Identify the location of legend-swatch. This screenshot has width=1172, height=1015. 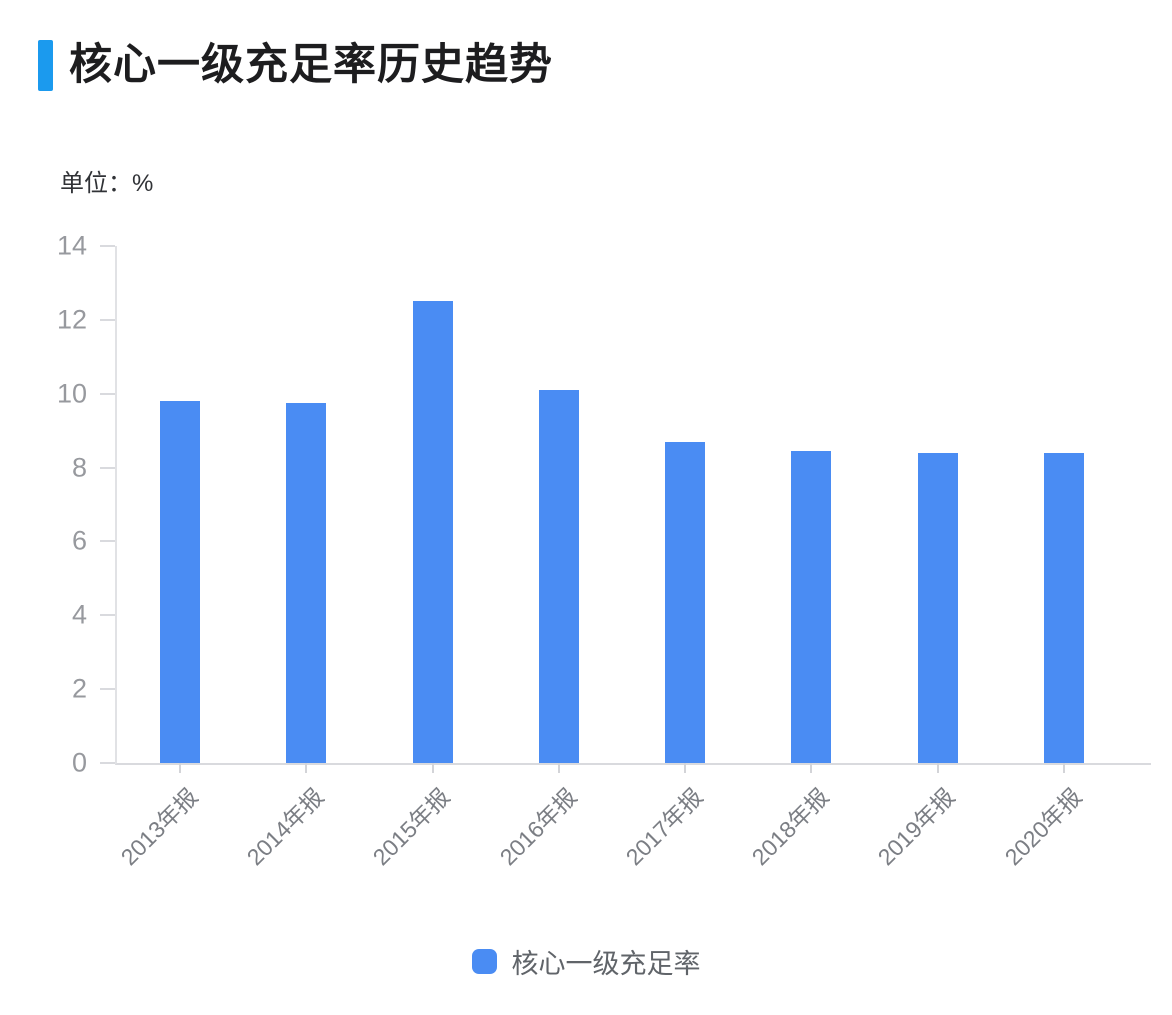
(484, 961).